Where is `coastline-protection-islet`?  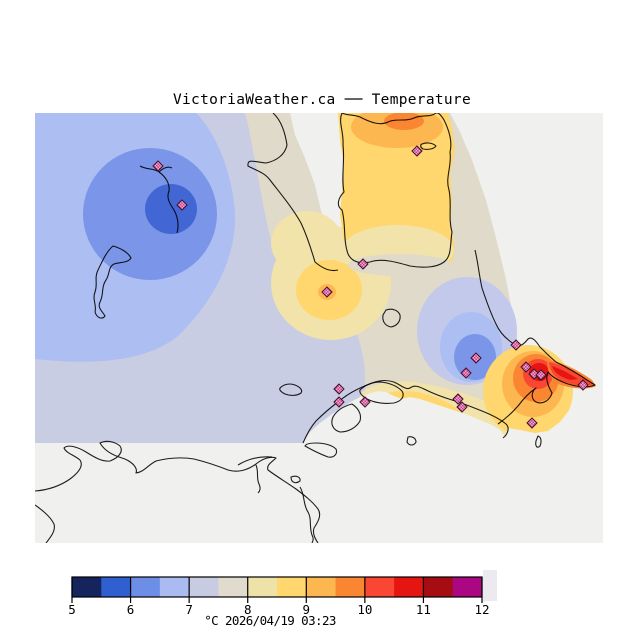 coastline-protection-islet is located at coordinates (295, 479).